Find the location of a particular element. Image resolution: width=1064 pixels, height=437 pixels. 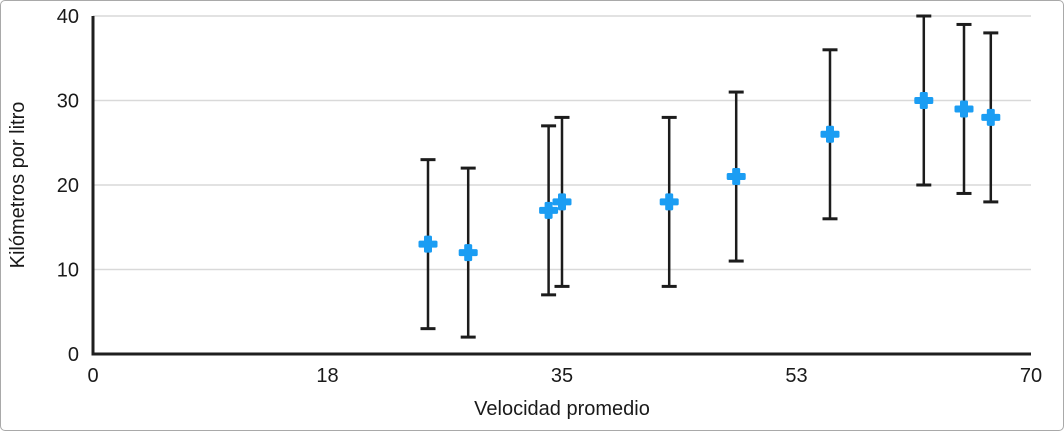

y-tick-label: 10 is located at coordinates (68, 271).